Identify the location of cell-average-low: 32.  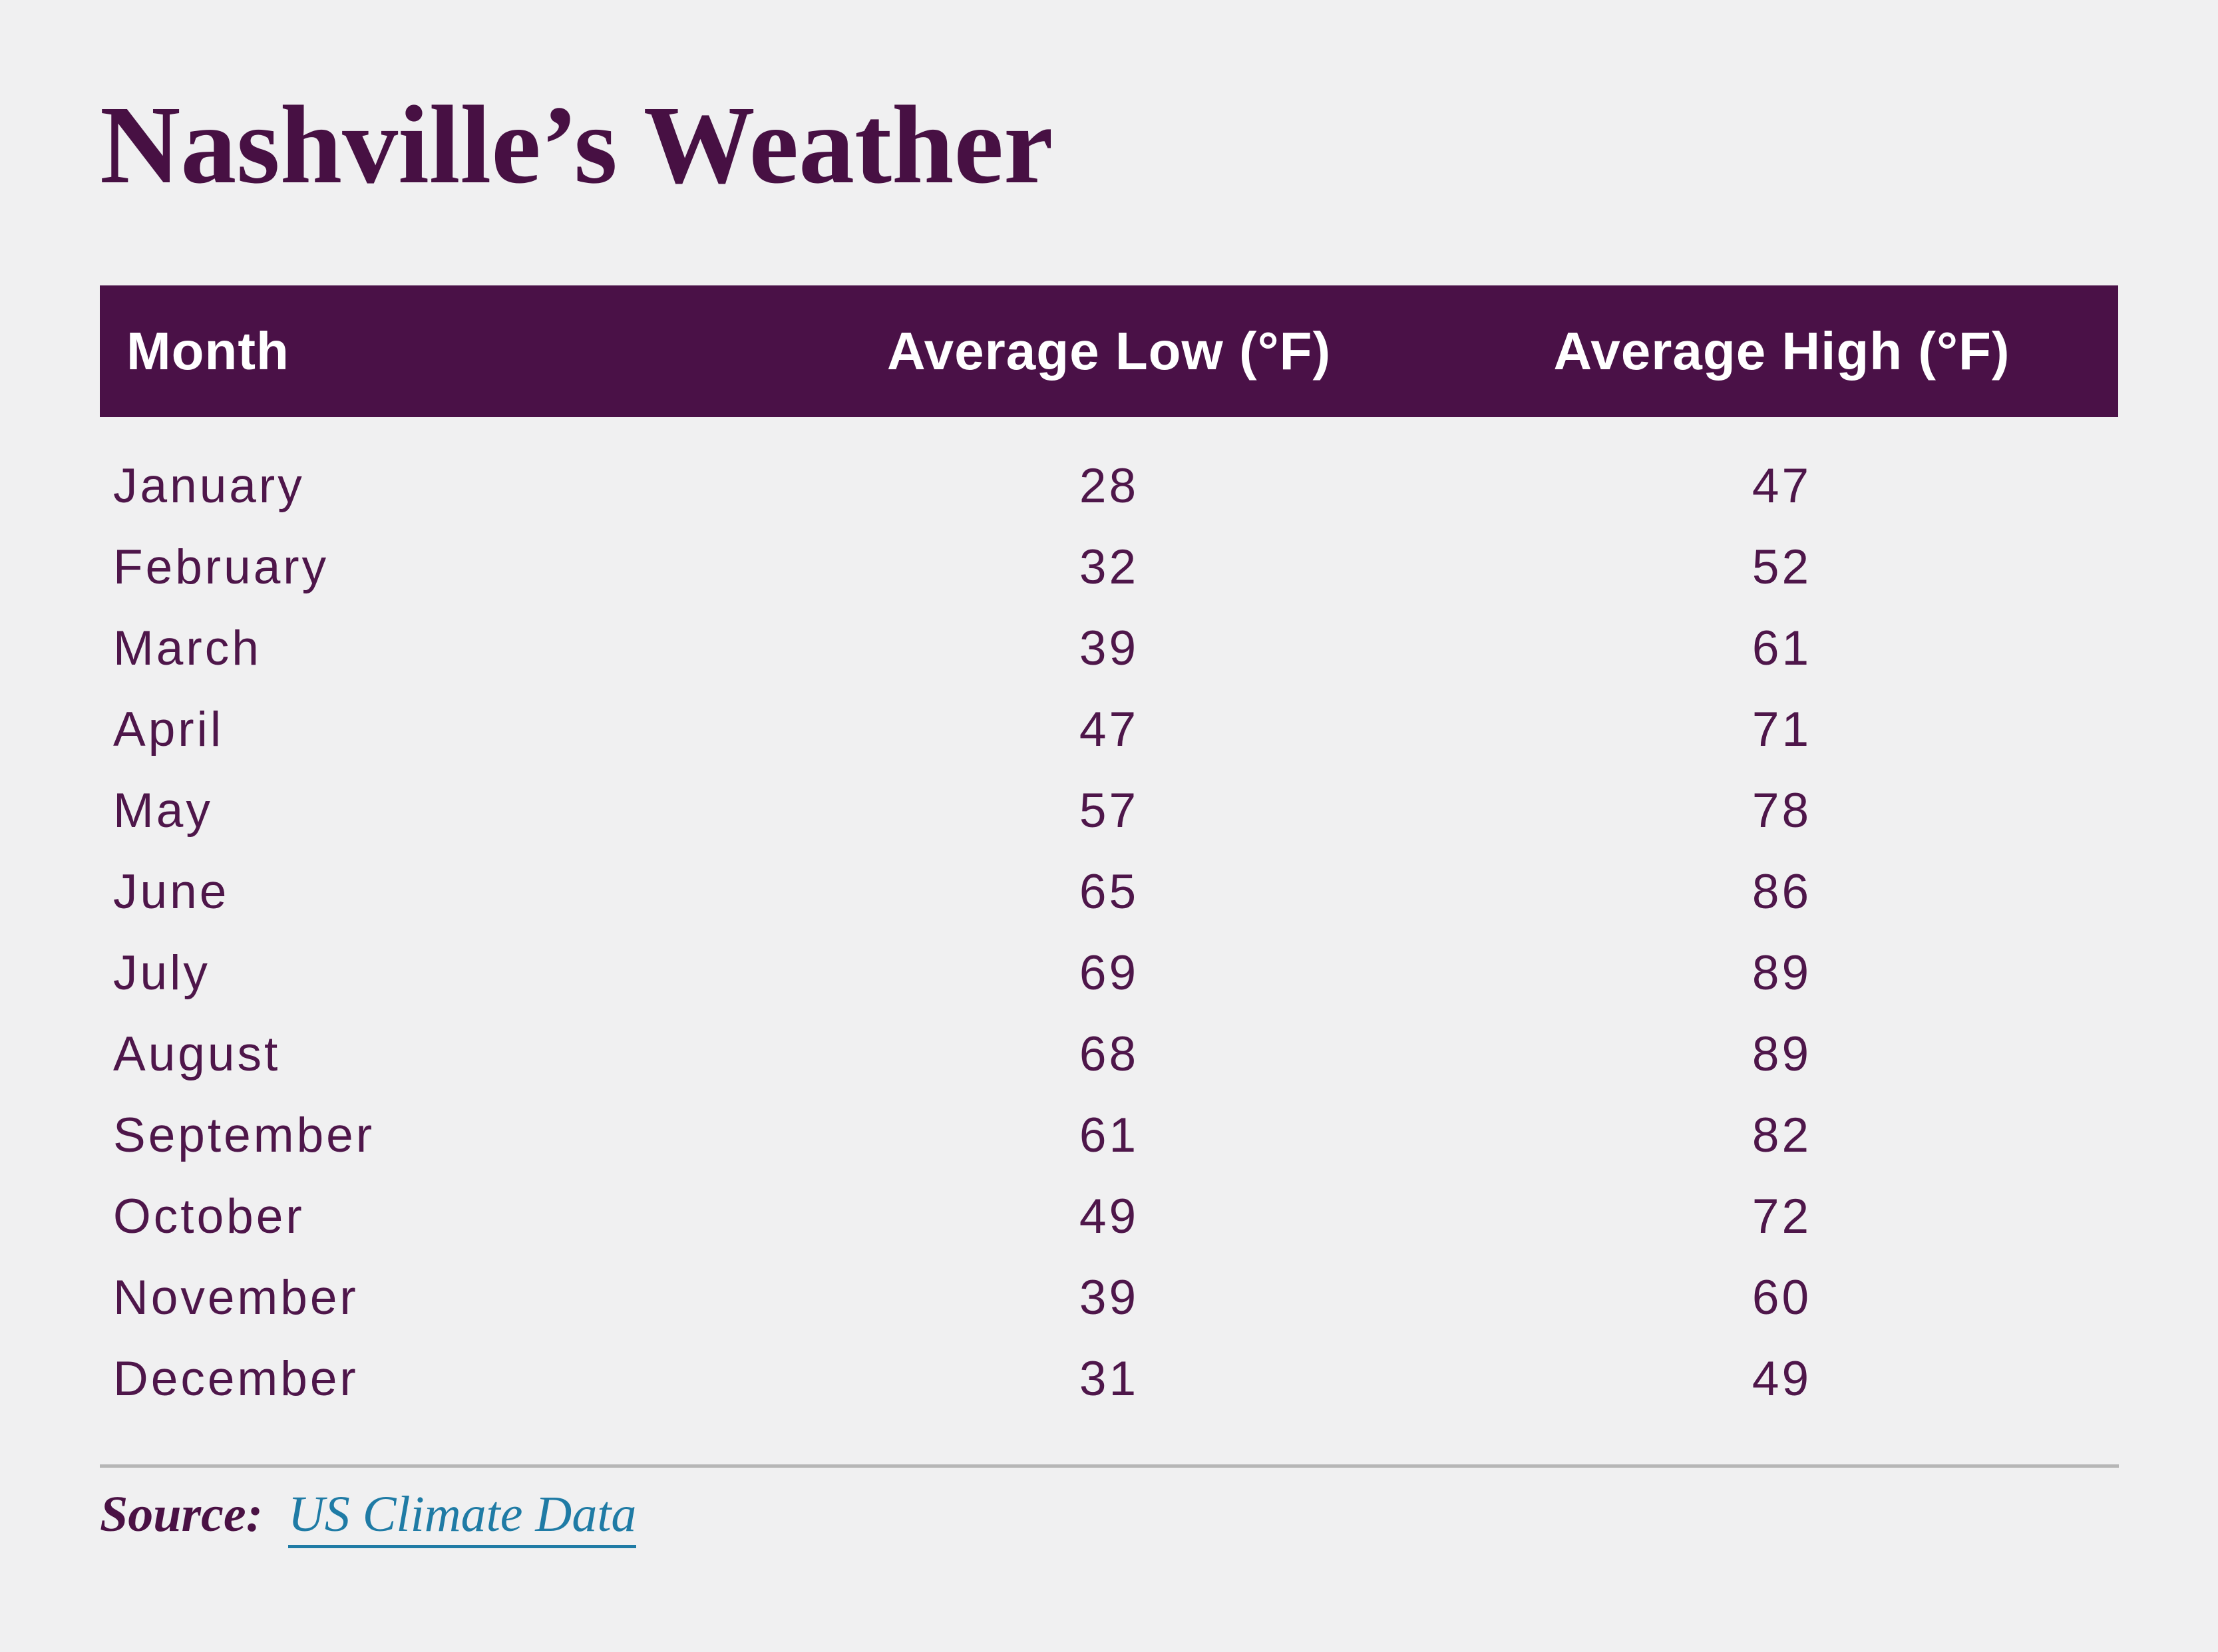
(1109, 567).